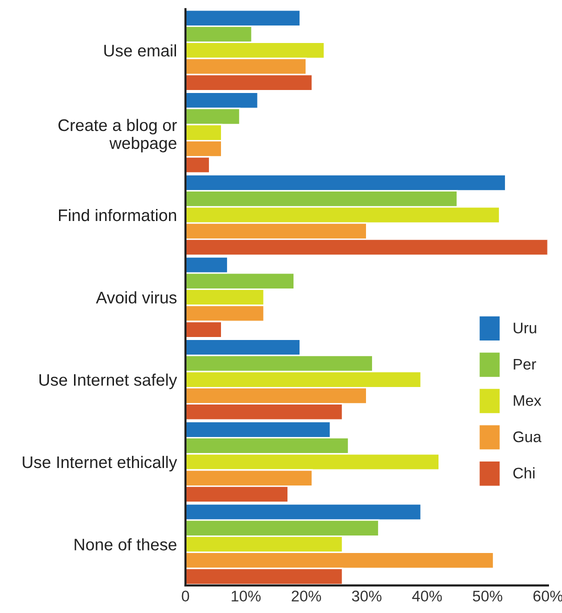 This screenshot has width=562, height=613. I want to click on y-tick-label: Use Internet safely, so click(108, 382).